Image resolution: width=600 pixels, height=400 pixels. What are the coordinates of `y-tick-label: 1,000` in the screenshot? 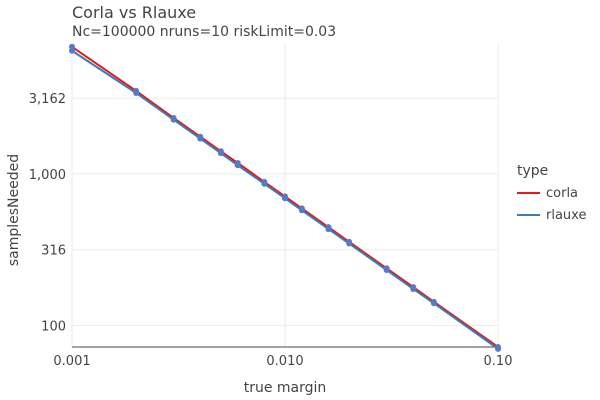 It's located at (47, 175).